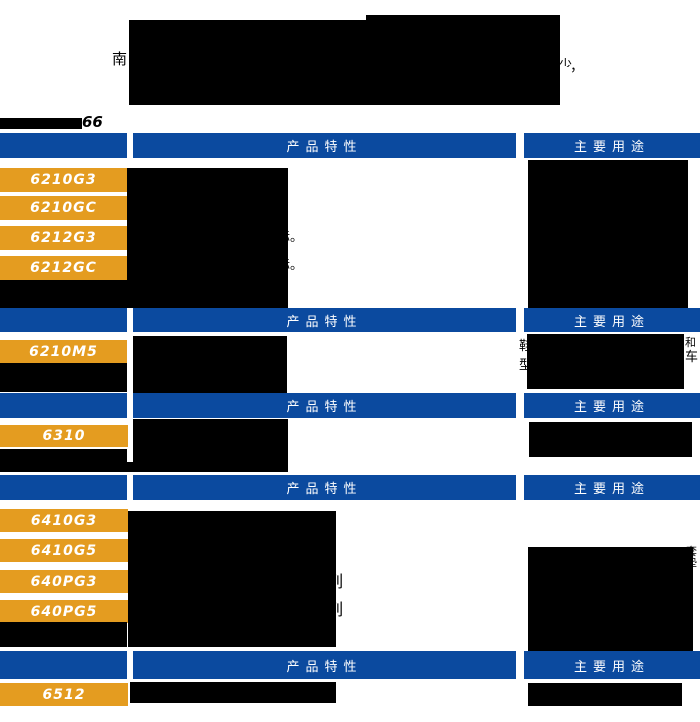 The width and height of the screenshot is (700, 722). I want to click on product-button-6212g3: 6212G3, so click(63, 238).